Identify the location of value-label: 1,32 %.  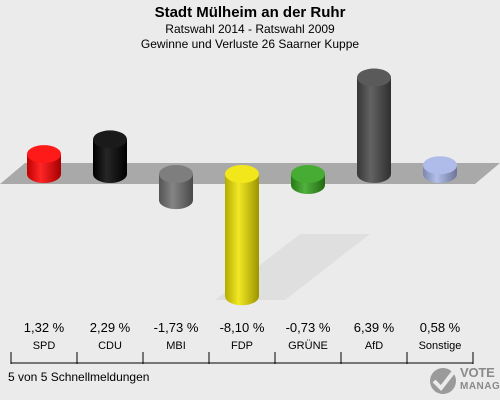
(44, 327).